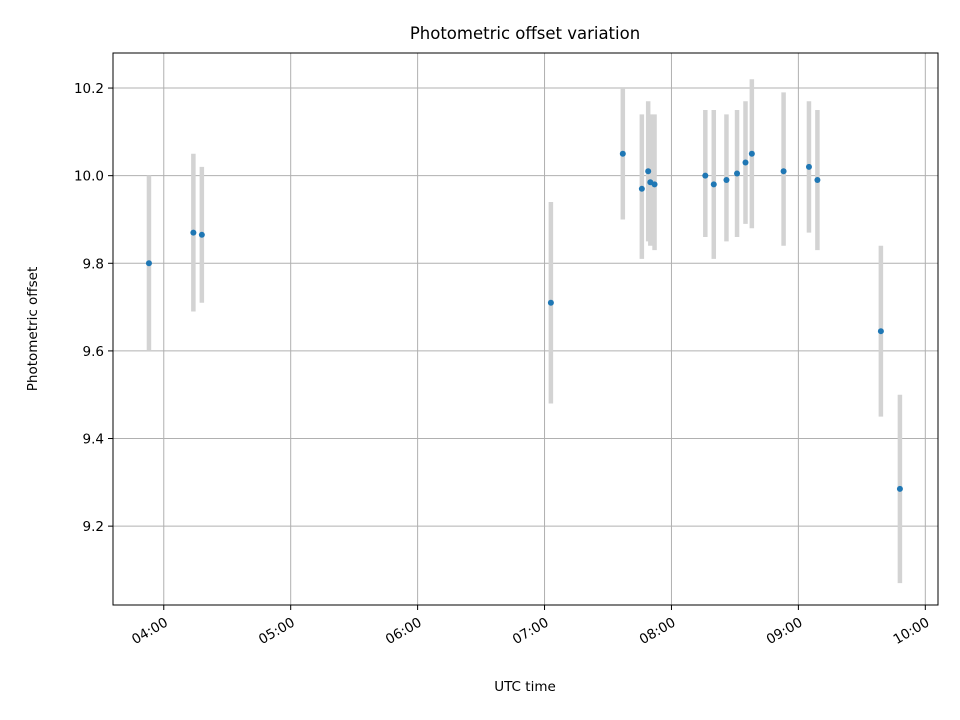 This screenshot has width=960, height=720. Describe the element at coordinates (93, 308) in the screenshot. I see `y-axis: 9.2 9.4 9.6 9.8 10.0 10.2` at that location.